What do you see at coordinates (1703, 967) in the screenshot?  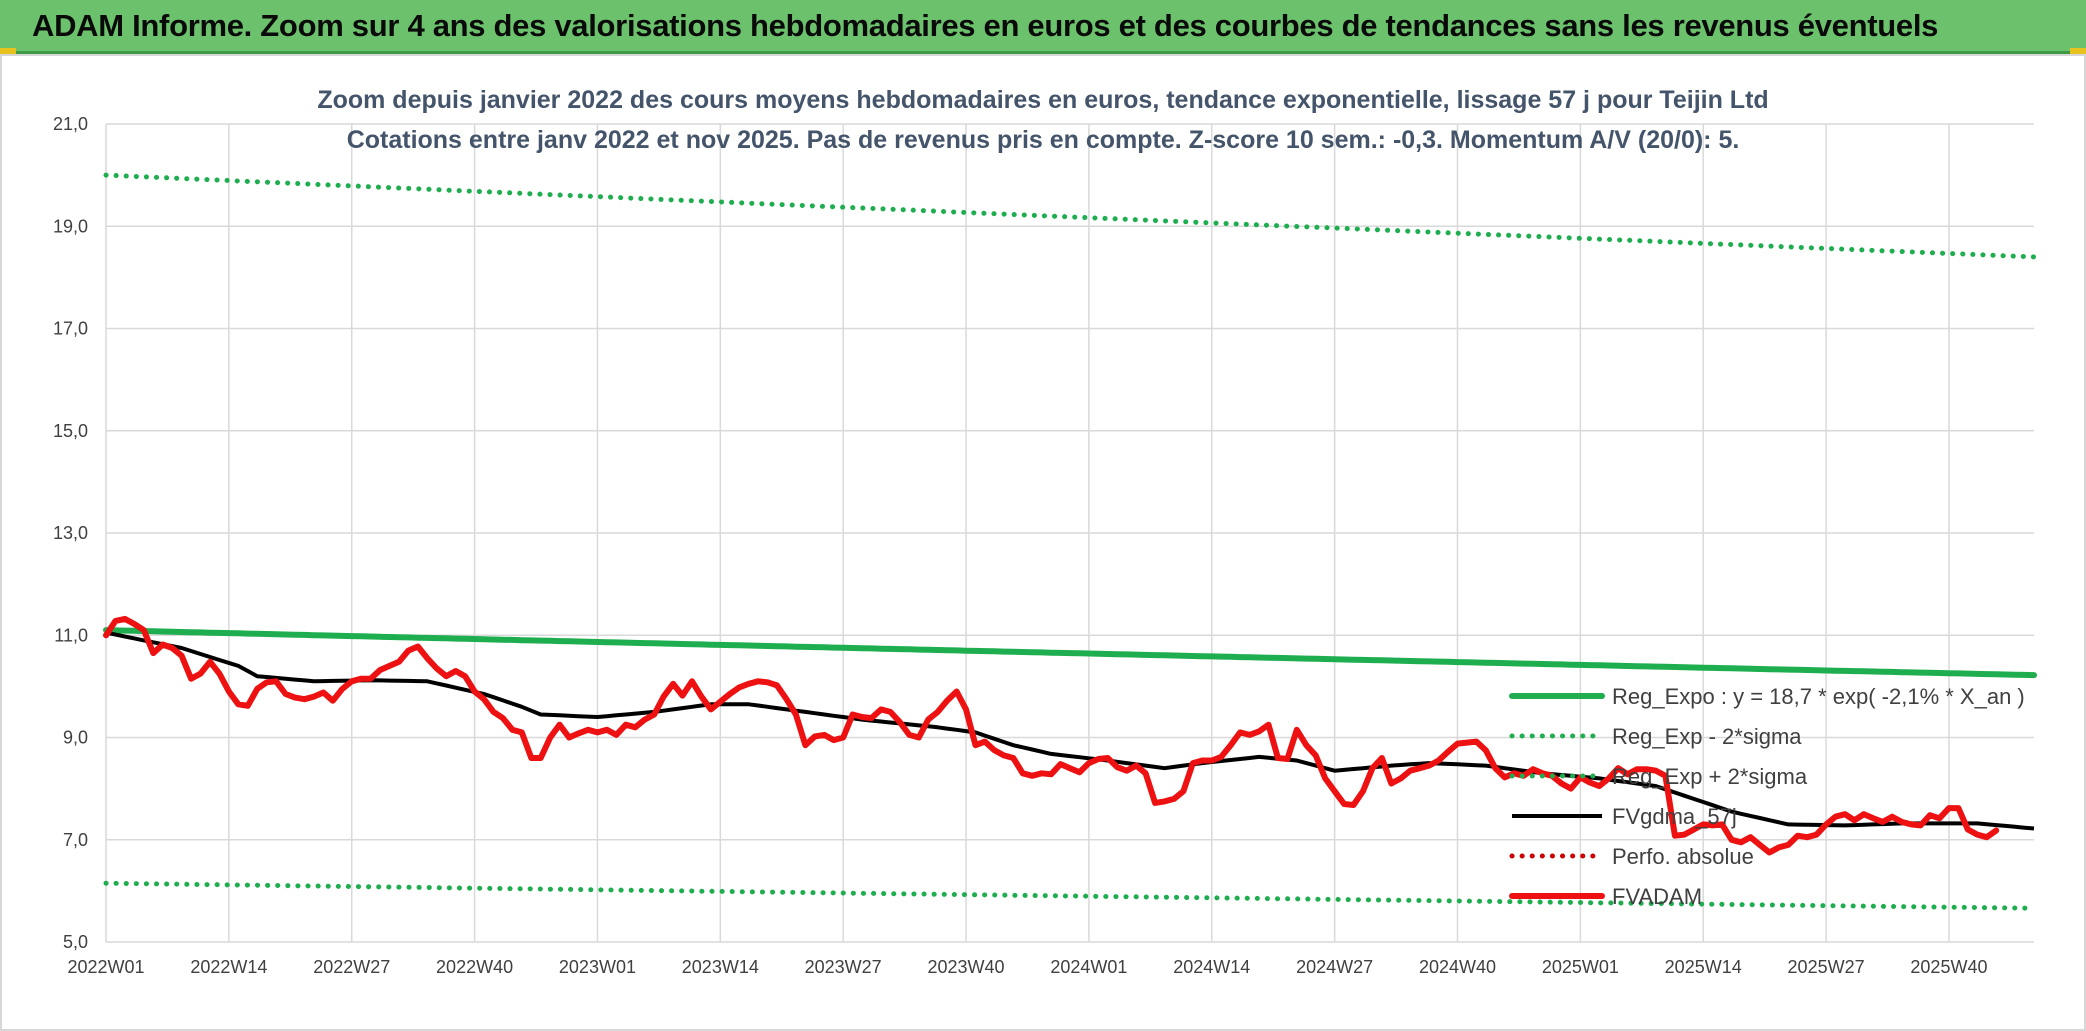 I see `x-tick-label: 2025W14` at bounding box center [1703, 967].